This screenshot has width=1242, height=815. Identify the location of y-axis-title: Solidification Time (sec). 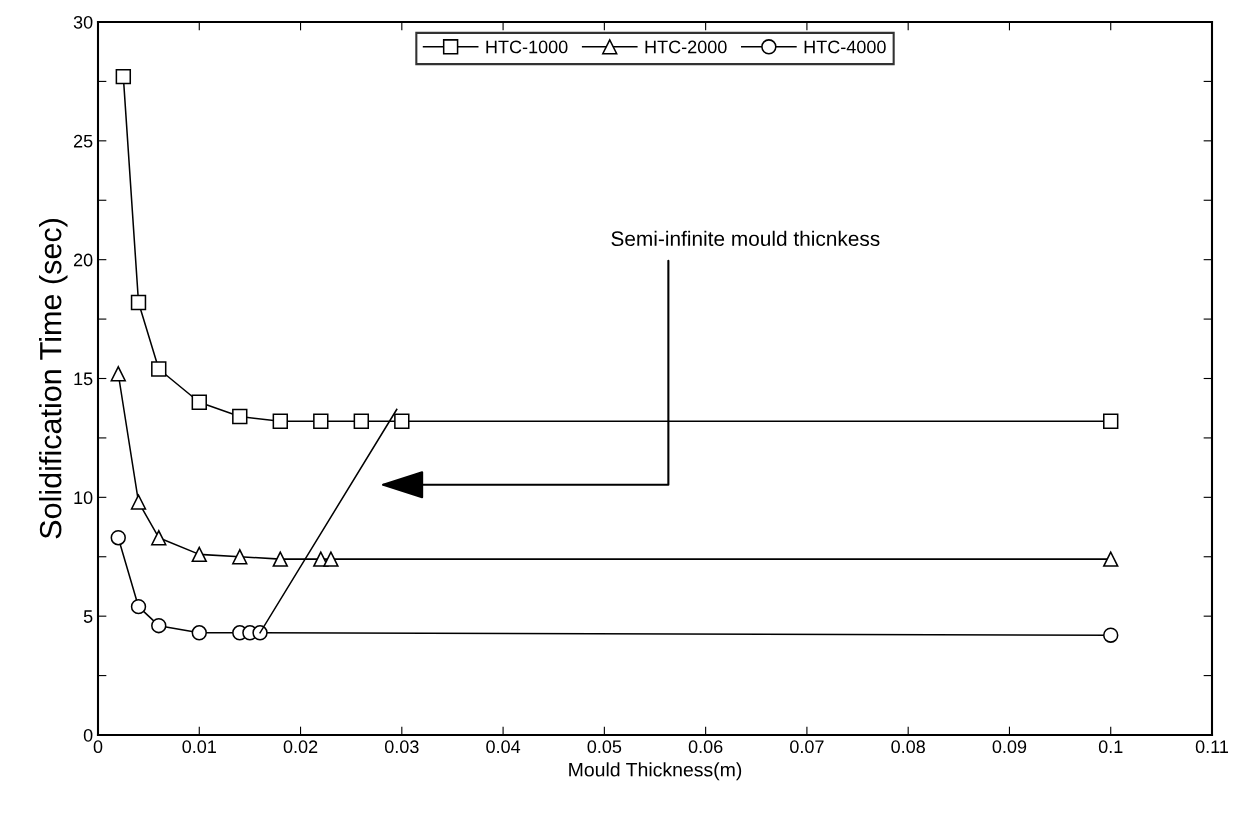
(53, 379).